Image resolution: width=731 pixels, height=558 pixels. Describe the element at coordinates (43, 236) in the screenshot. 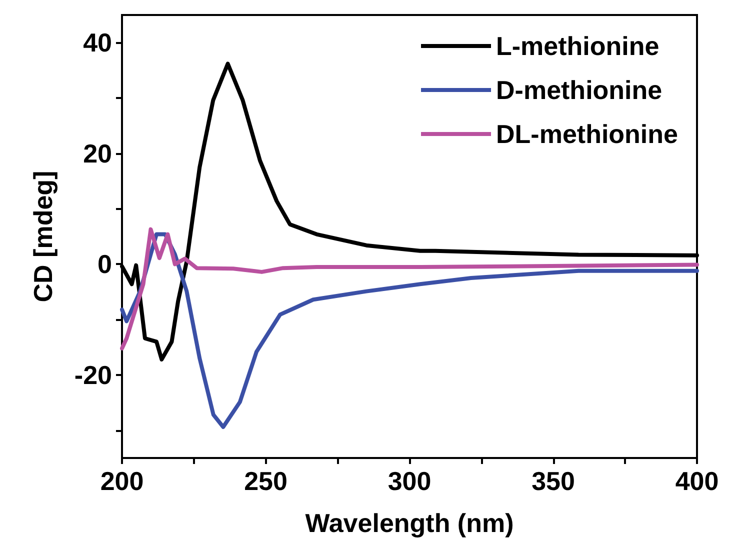

I see `y-axis-title: CD [mdeg]` at that location.